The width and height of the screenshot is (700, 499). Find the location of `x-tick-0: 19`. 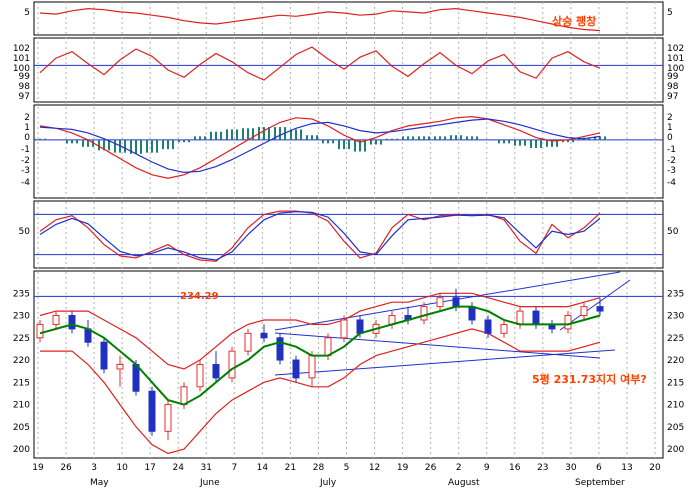

x-tick-0: 19 is located at coordinates (38, 468).